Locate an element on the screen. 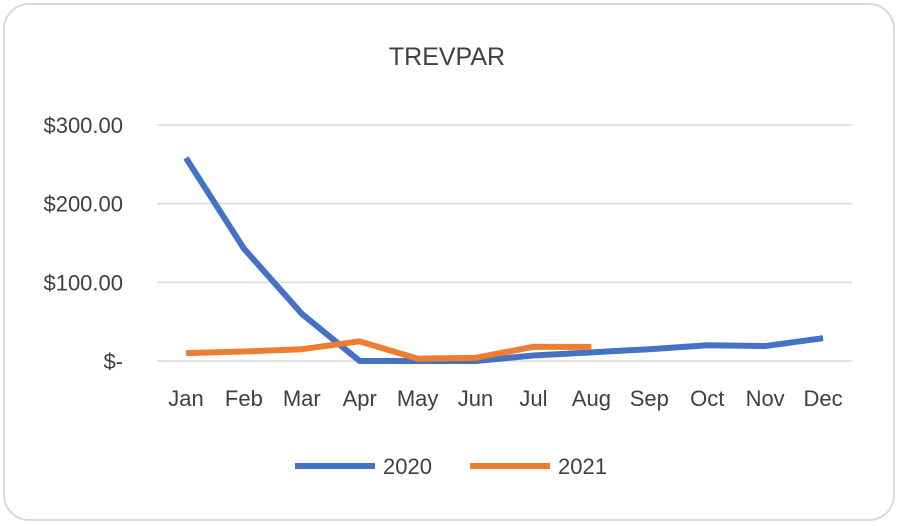  legend-label: 2021 is located at coordinates (582, 466).